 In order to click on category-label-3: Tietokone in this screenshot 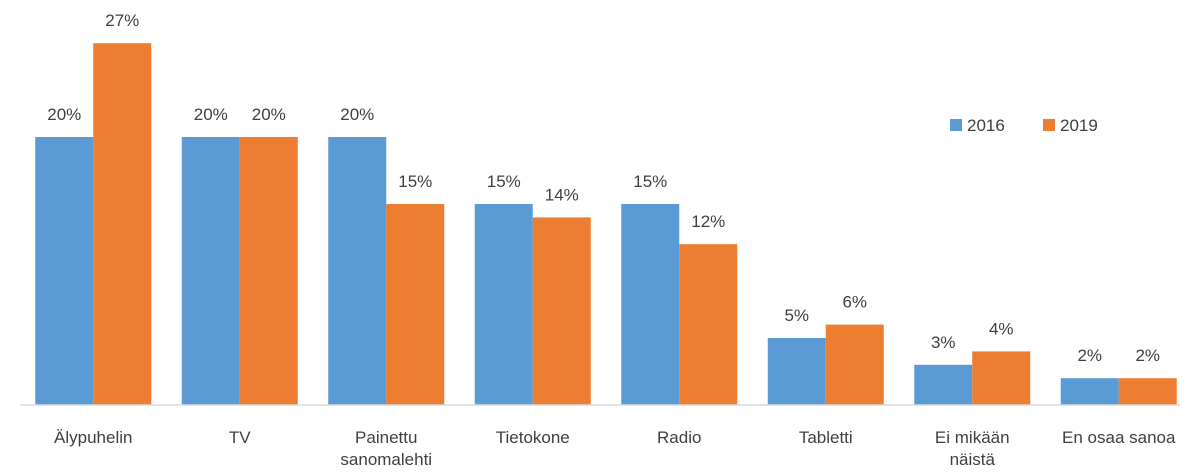, I will do `click(533, 437)`.